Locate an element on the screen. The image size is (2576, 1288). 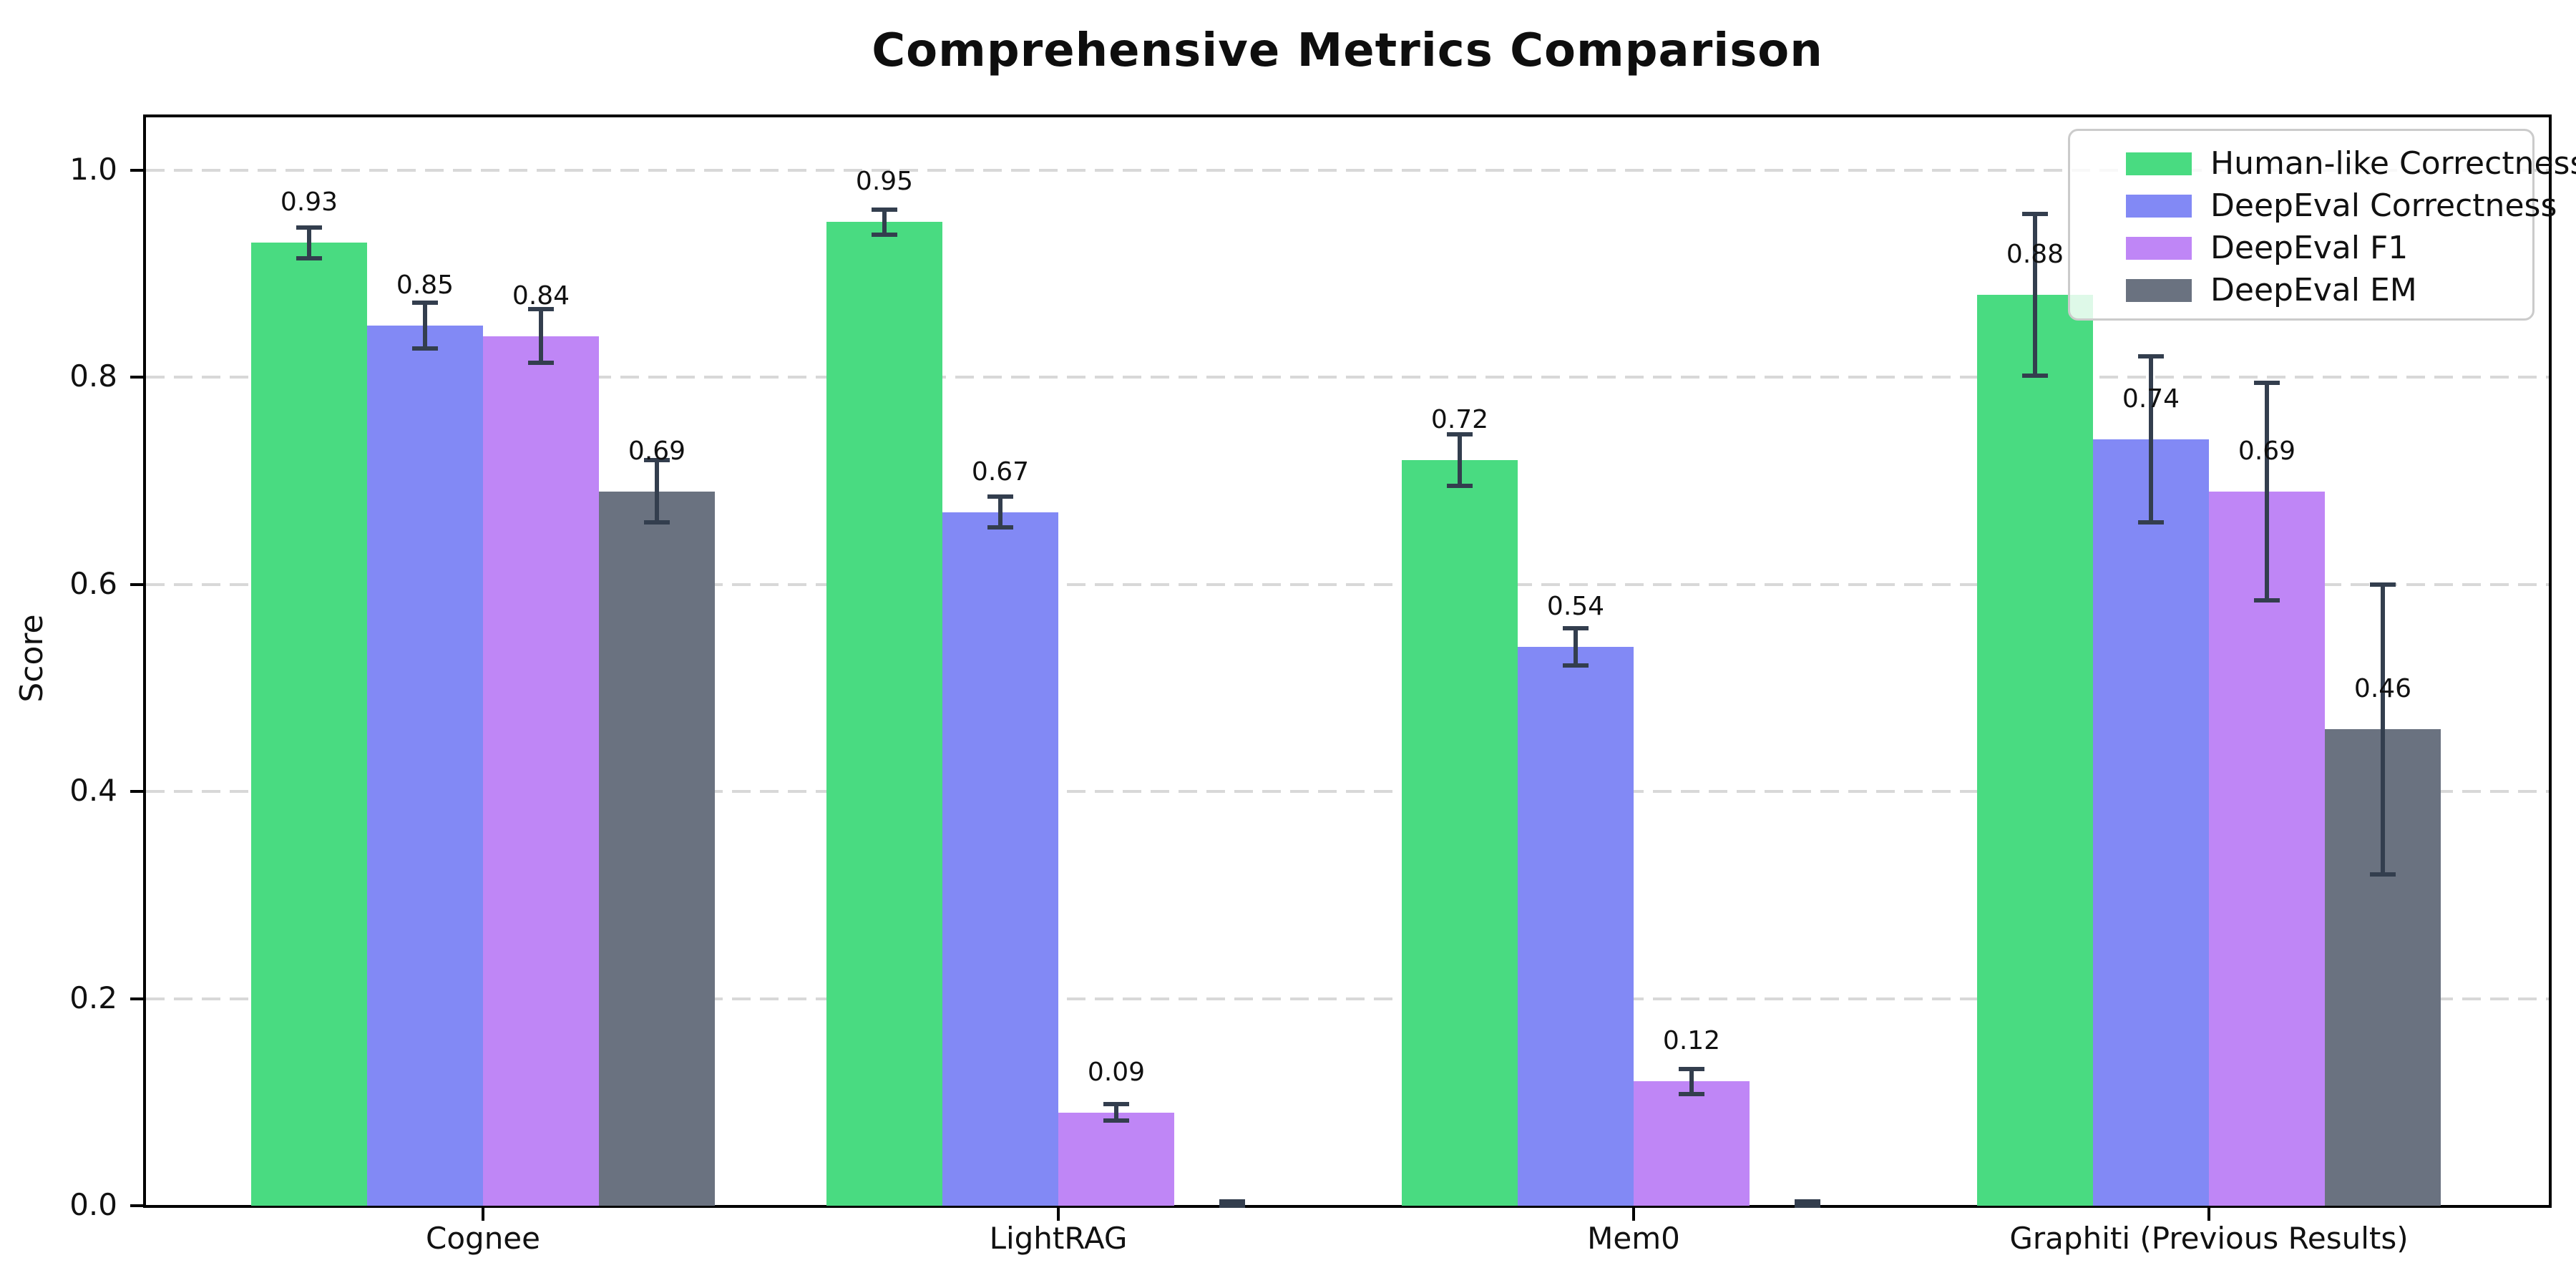
y-axis-label: Score is located at coordinates (32, 658).